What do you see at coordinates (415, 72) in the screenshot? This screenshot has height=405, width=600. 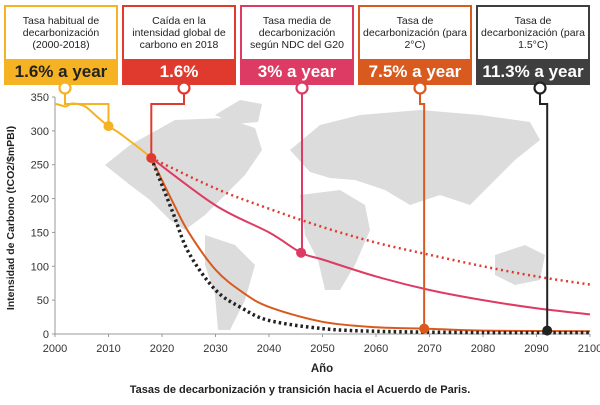 I see `rate-box-value: 7.5% a year` at bounding box center [415, 72].